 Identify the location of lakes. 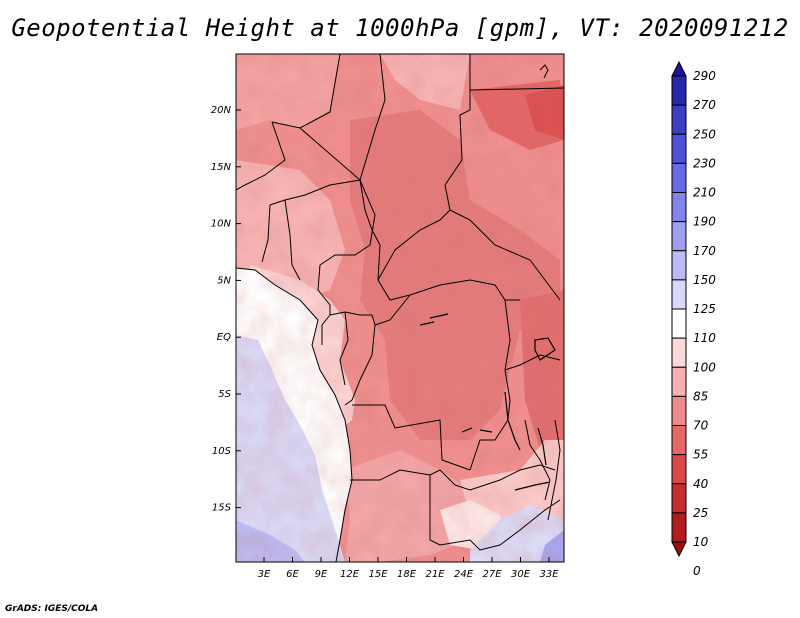
(487, 402).